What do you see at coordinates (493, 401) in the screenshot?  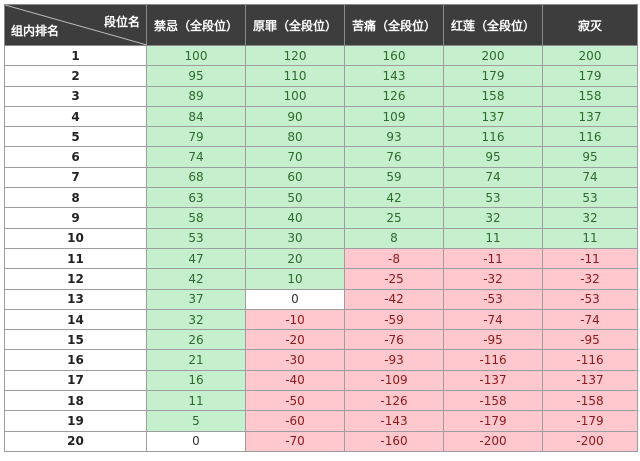 I see `score-cell: -158` at bounding box center [493, 401].